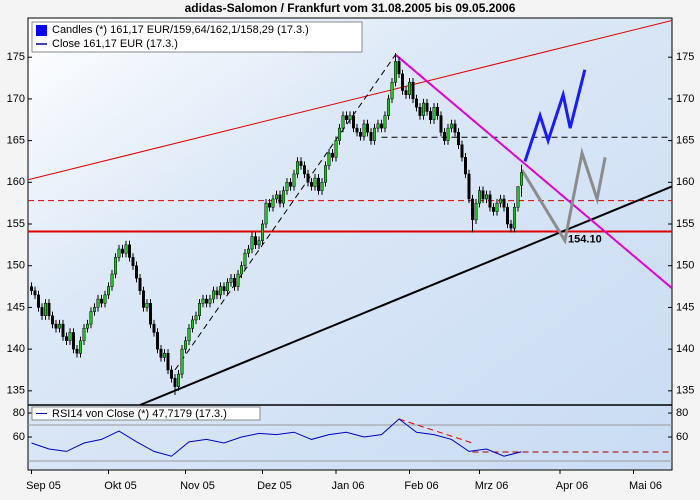  Describe the element at coordinates (435, 431) in the screenshot. I see `rsi-trend-line` at that location.